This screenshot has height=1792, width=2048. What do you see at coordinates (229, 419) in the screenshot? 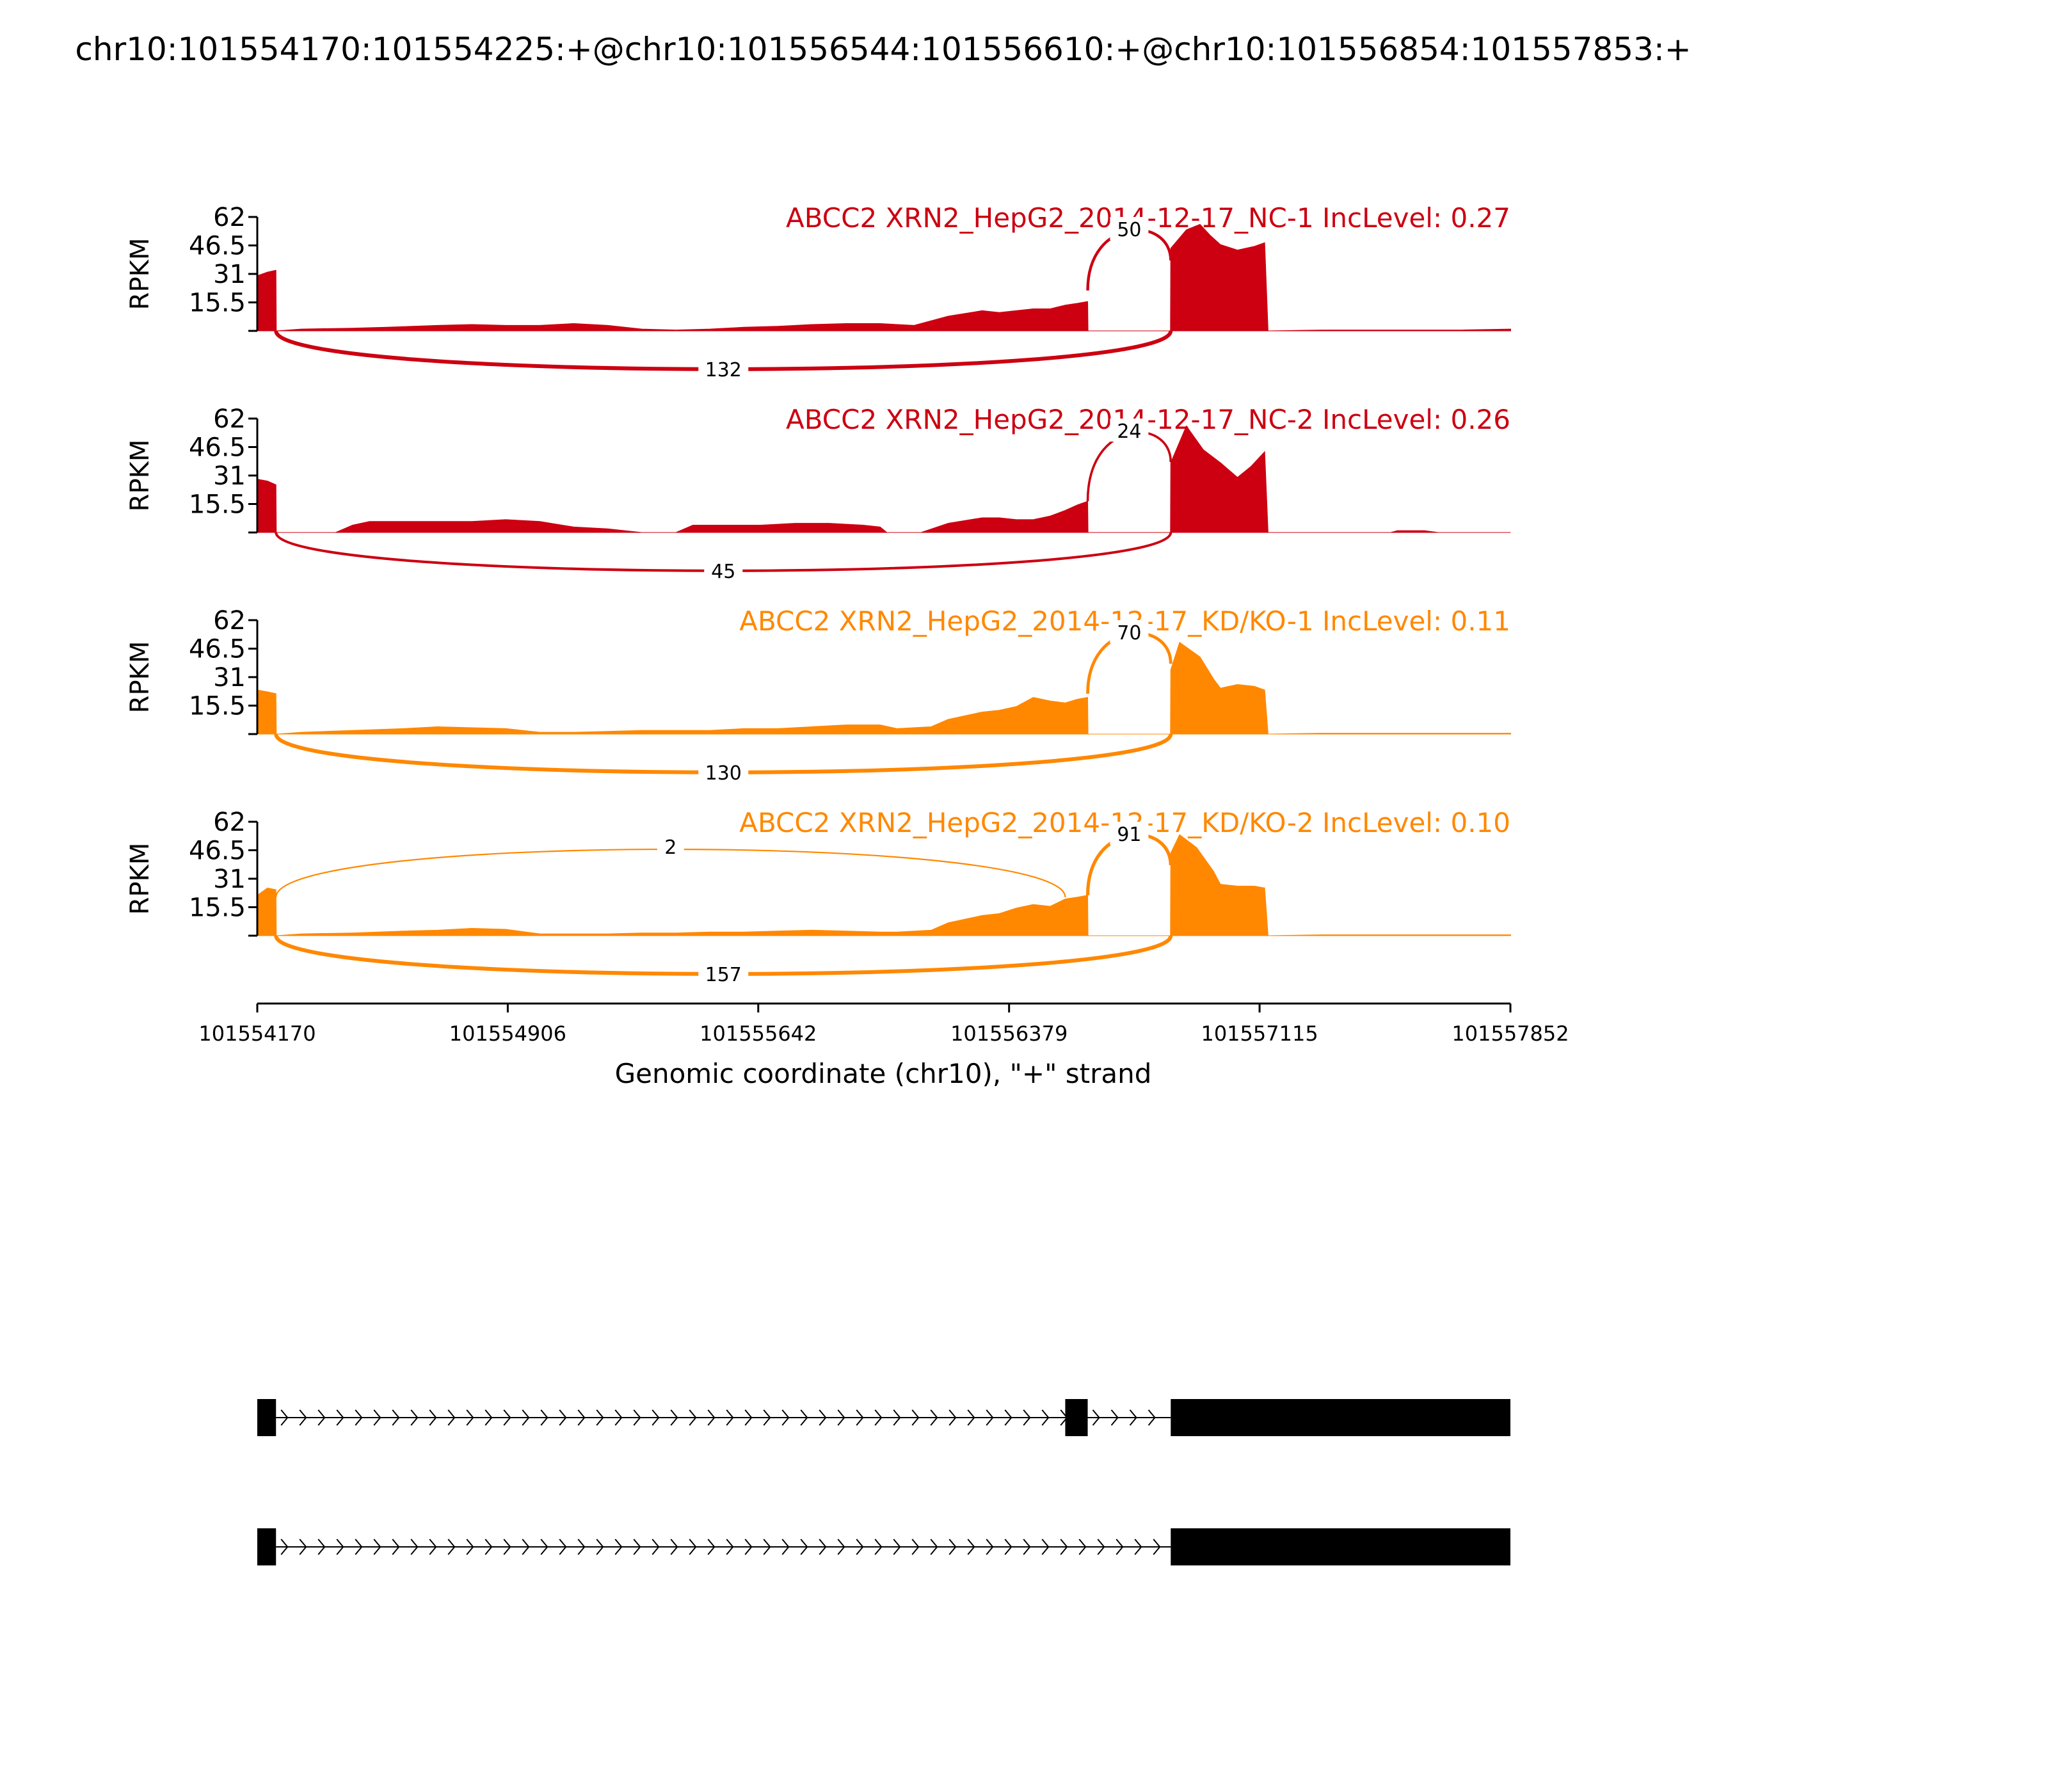
I see `y-tick-label: 62` at bounding box center [229, 419].